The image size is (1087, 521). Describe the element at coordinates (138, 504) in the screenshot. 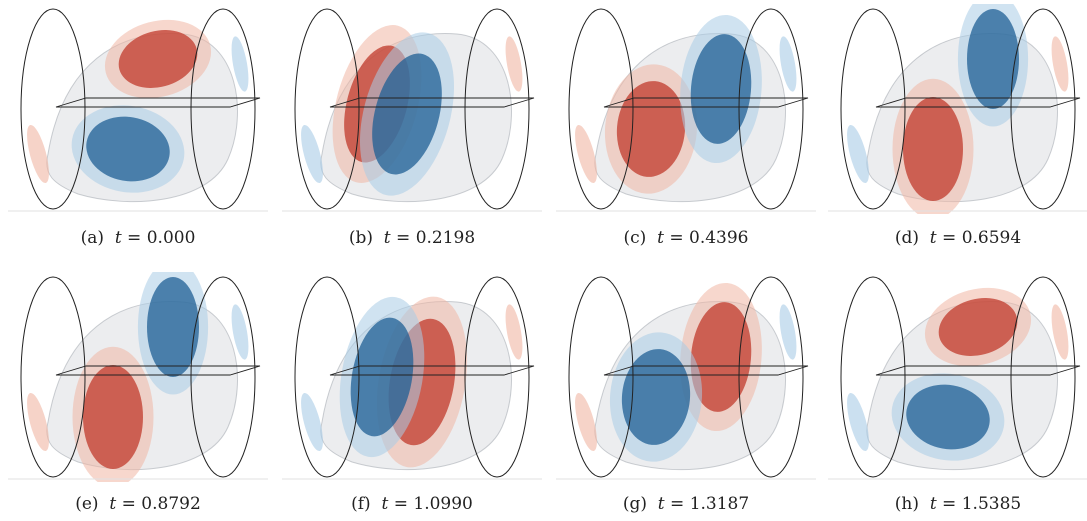

I see `caption-e: (e) t = 0.8792` at that location.